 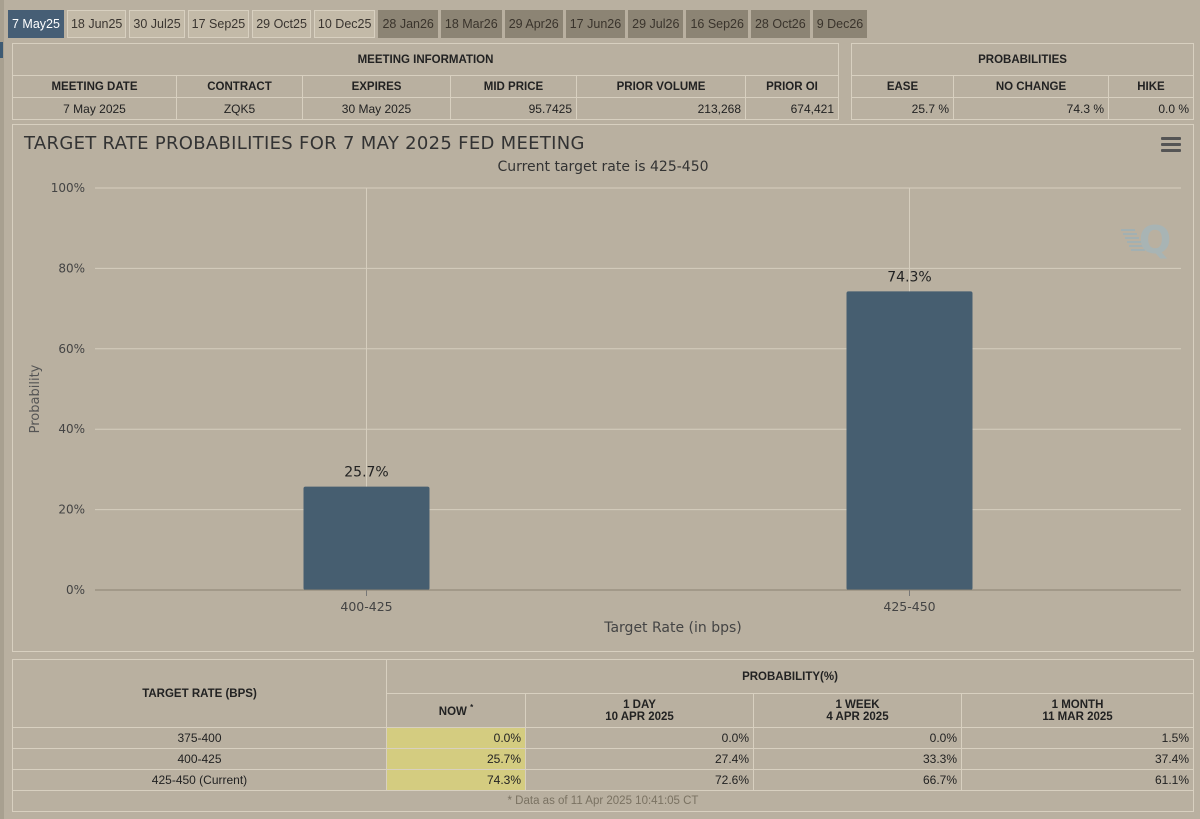 What do you see at coordinates (1077, 738) in the screenshot?
I see `month-cell: 1.5%` at bounding box center [1077, 738].